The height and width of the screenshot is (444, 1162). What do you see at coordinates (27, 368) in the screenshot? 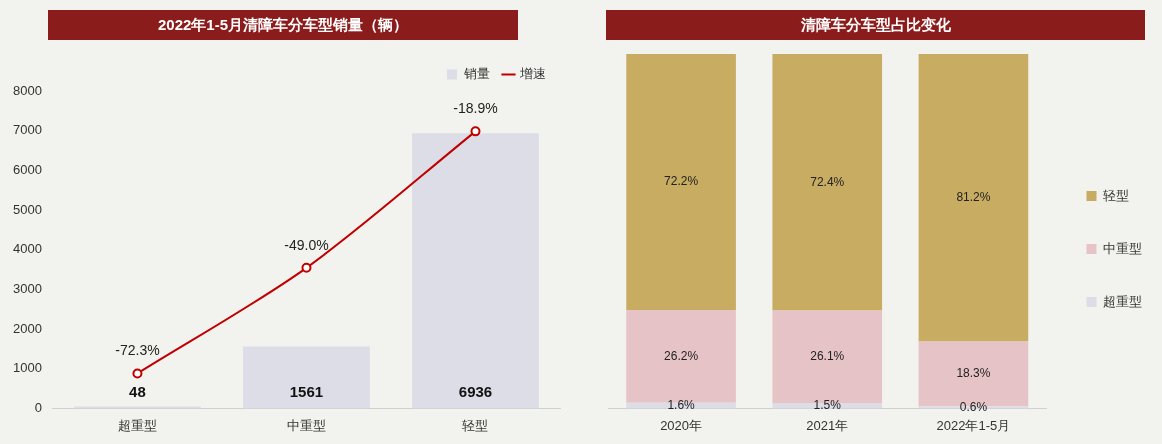
I see `y-tick-label: 1000` at bounding box center [27, 368].